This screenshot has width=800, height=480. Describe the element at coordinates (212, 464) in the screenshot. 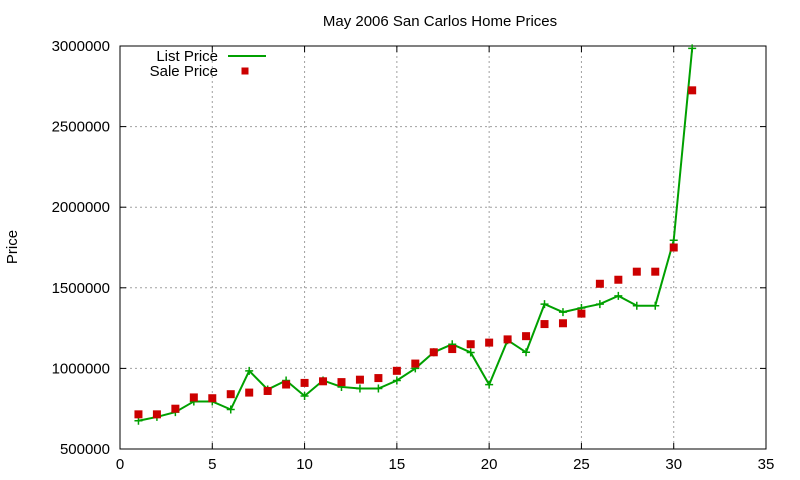

I see `x-tick-label: 5` at that location.